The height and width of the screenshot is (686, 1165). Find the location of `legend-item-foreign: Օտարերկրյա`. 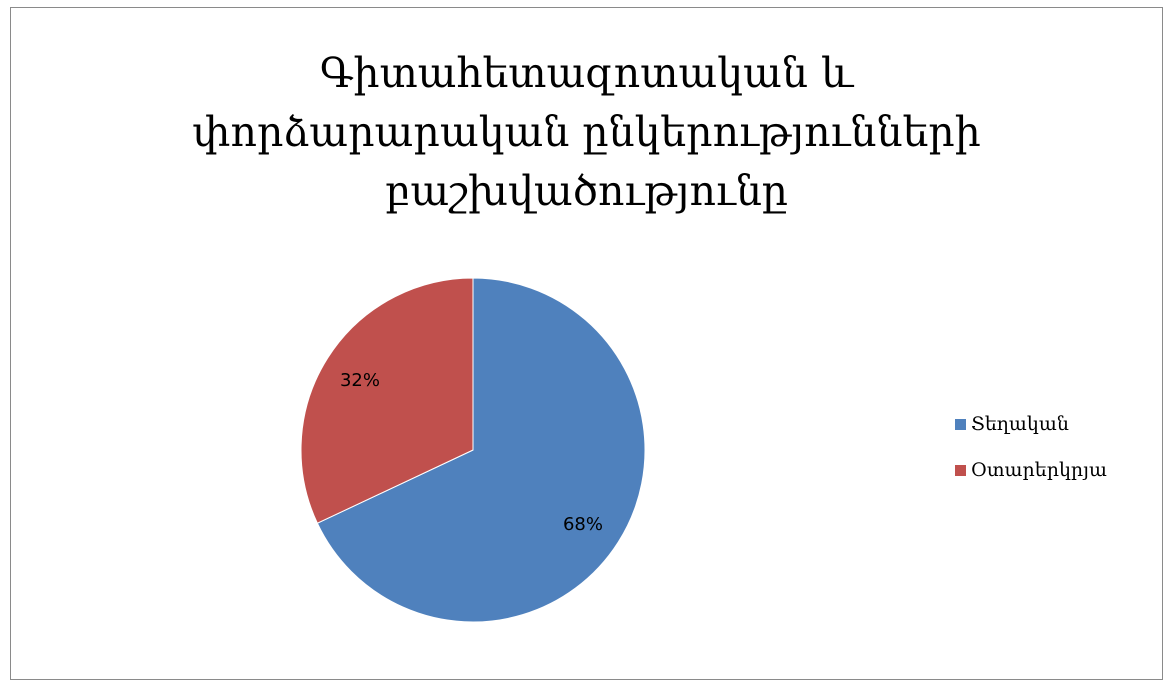

legend-item-foreign: Օտարերկրյա is located at coordinates (1031, 470).